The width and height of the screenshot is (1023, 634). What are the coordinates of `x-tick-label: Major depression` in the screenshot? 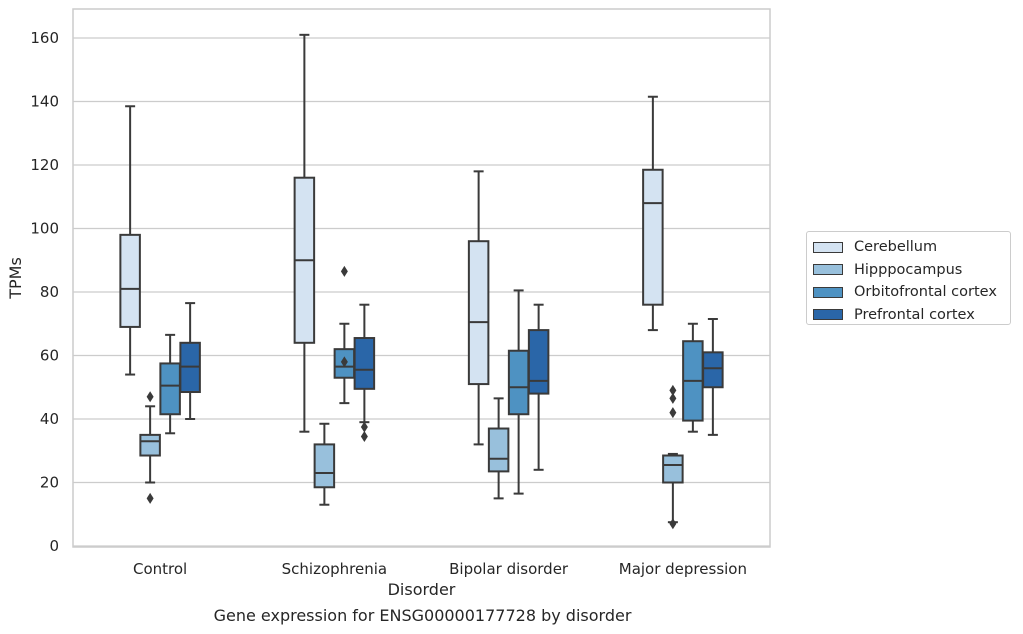 It's located at (683, 569).